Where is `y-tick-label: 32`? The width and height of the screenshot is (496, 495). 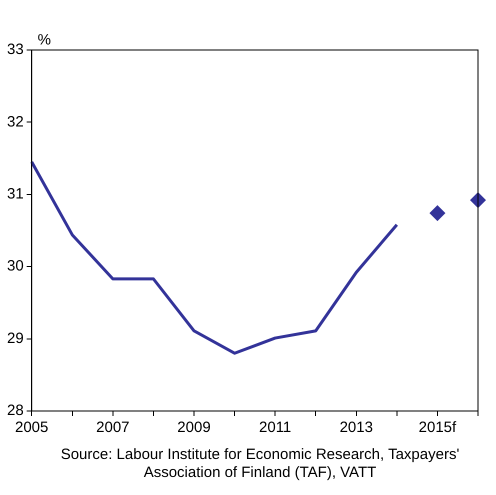 y-tick-label: 32 is located at coordinates (15, 121).